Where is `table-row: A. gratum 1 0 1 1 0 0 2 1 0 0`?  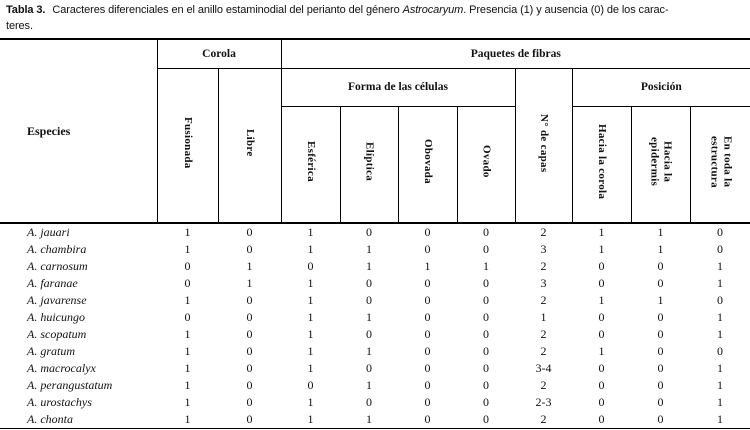
table-row: A. gratum 1 0 1 1 0 0 2 1 0 0 is located at coordinates (375, 351).